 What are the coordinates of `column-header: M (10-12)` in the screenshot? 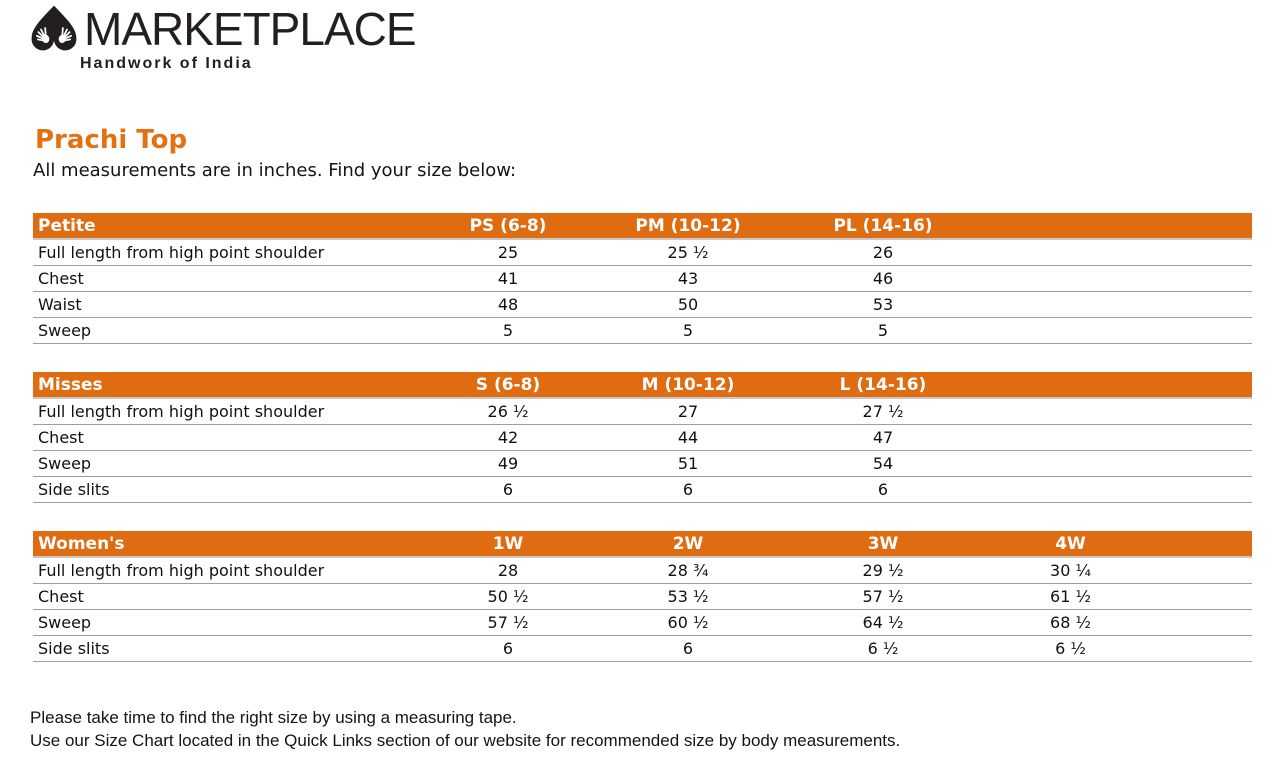 It's located at (688, 385).